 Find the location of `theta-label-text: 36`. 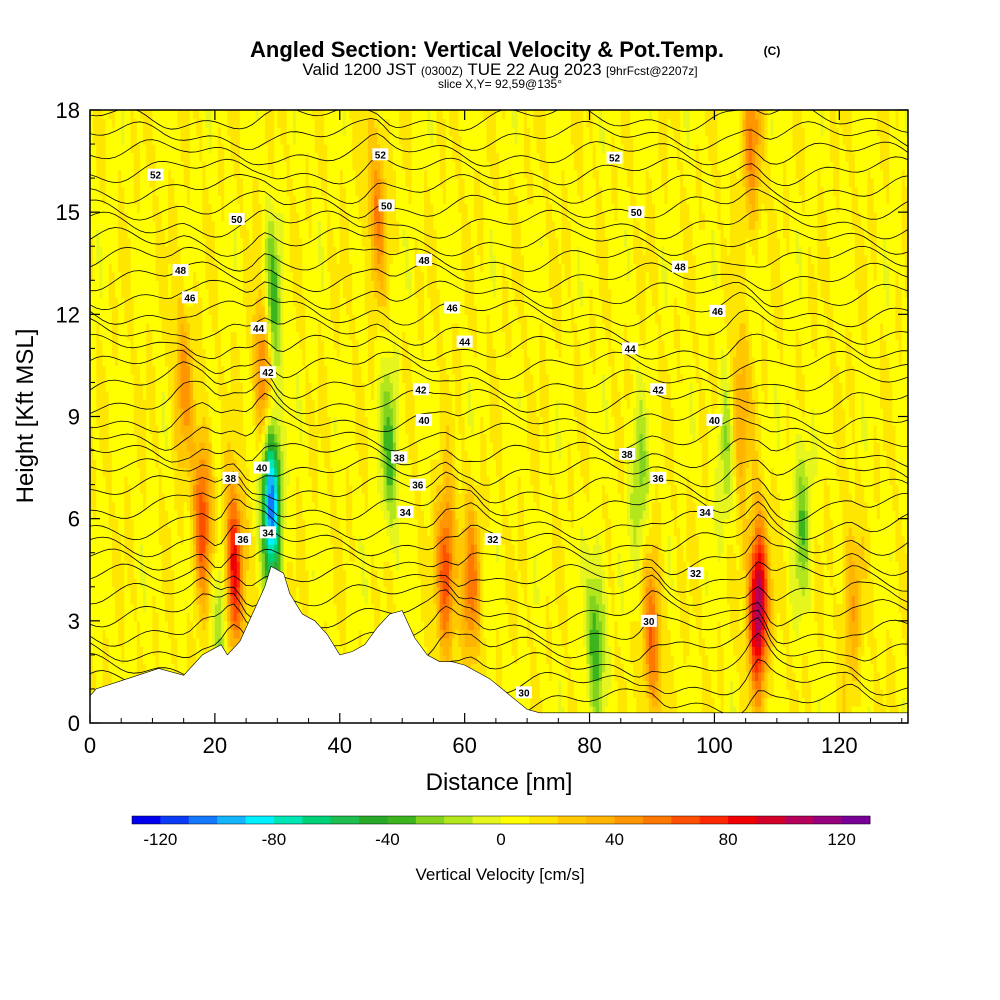

theta-label-text: 36 is located at coordinates (243, 540).